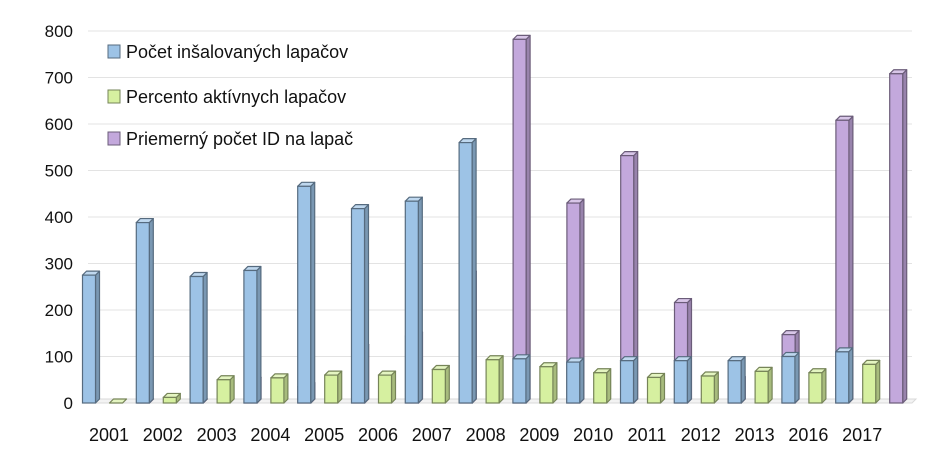 The width and height of the screenshot is (933, 460). What do you see at coordinates (548, 383) in the screenshot?
I see `bar-2-2009` at bounding box center [548, 383].